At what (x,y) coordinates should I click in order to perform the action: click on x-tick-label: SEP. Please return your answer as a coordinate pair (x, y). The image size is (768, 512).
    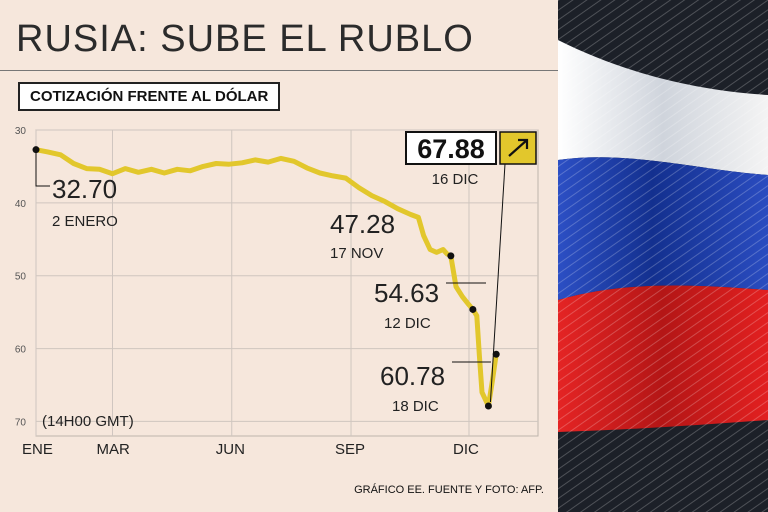
    Looking at the image, I should click on (350, 449).